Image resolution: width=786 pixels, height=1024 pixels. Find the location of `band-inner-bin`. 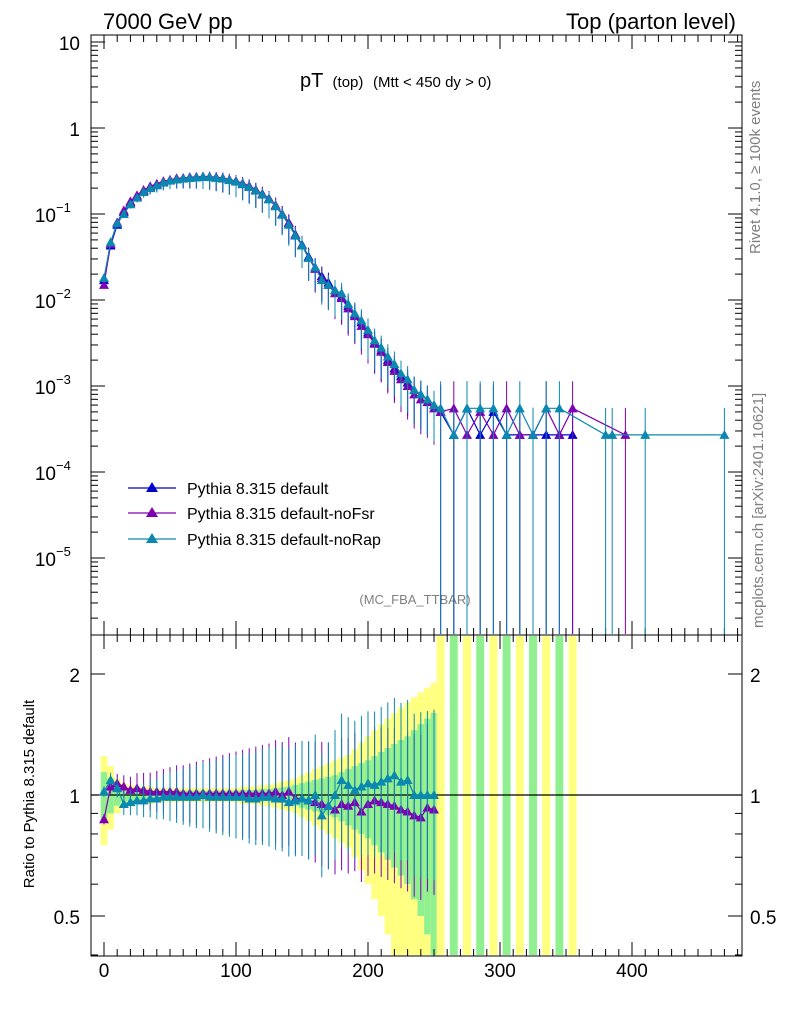

band-inner-bin is located at coordinates (104, 797).